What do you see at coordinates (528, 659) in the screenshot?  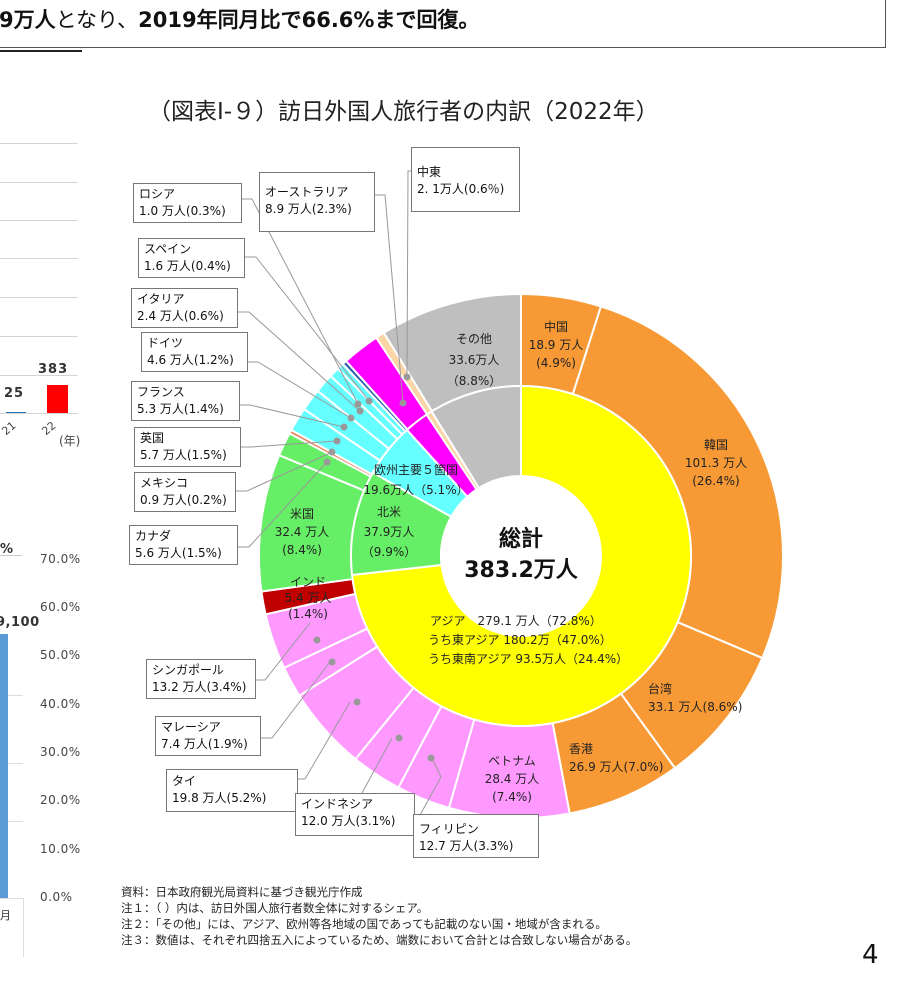 I see `southeast-asia-total: うち東南アジア 93.5万人（24.4%）` at bounding box center [528, 659].